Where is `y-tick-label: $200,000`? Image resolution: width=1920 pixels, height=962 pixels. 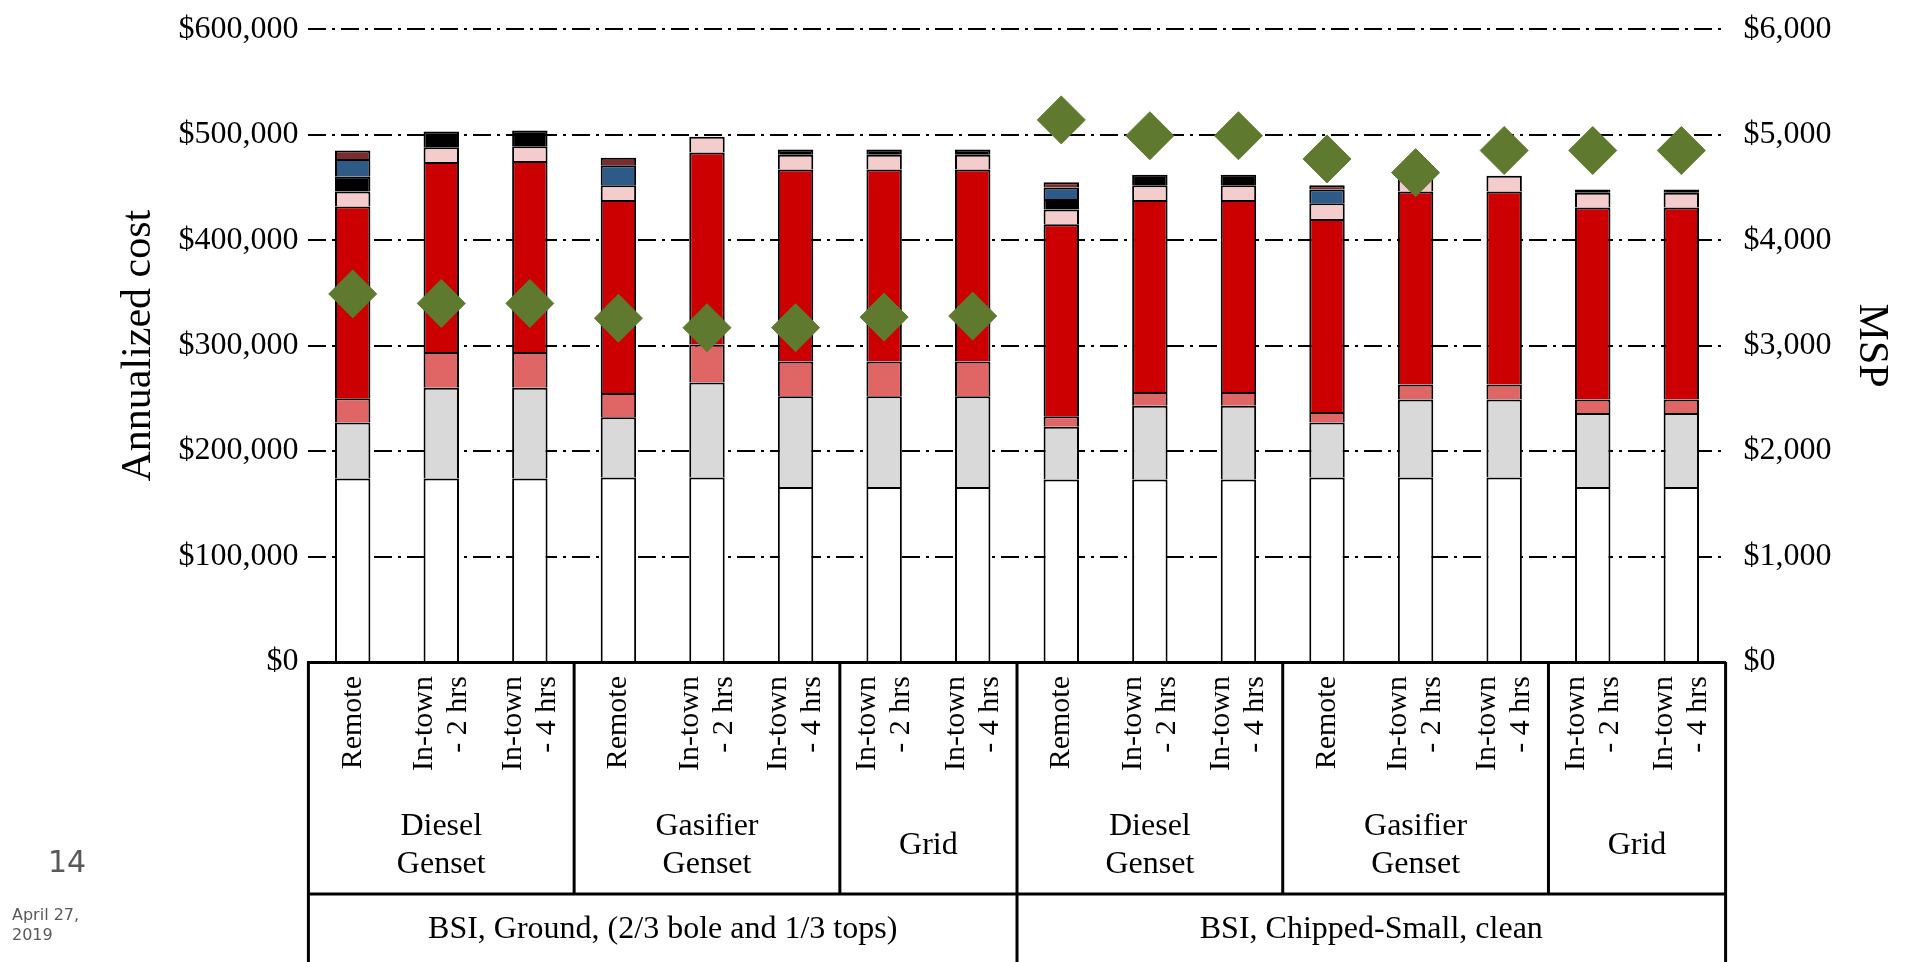 y-tick-label: $200,000 is located at coordinates (238, 448).